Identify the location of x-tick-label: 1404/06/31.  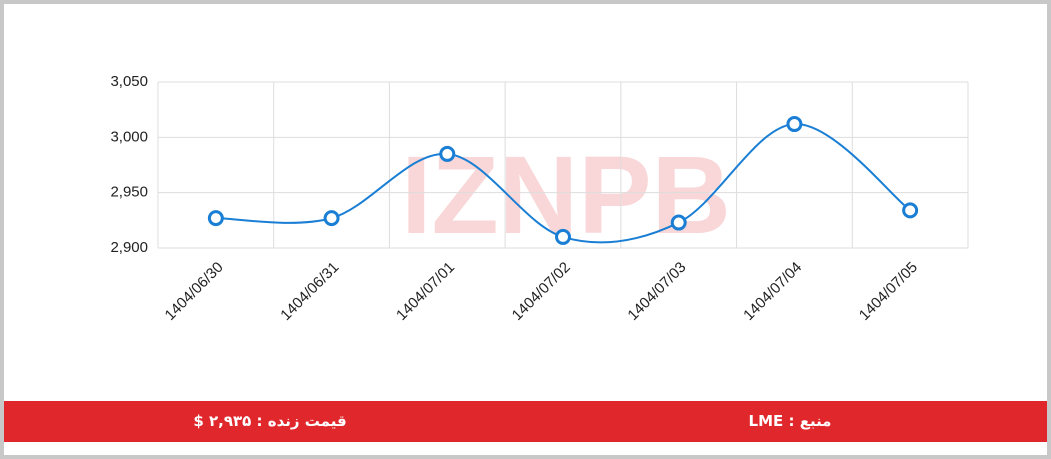
(309, 291).